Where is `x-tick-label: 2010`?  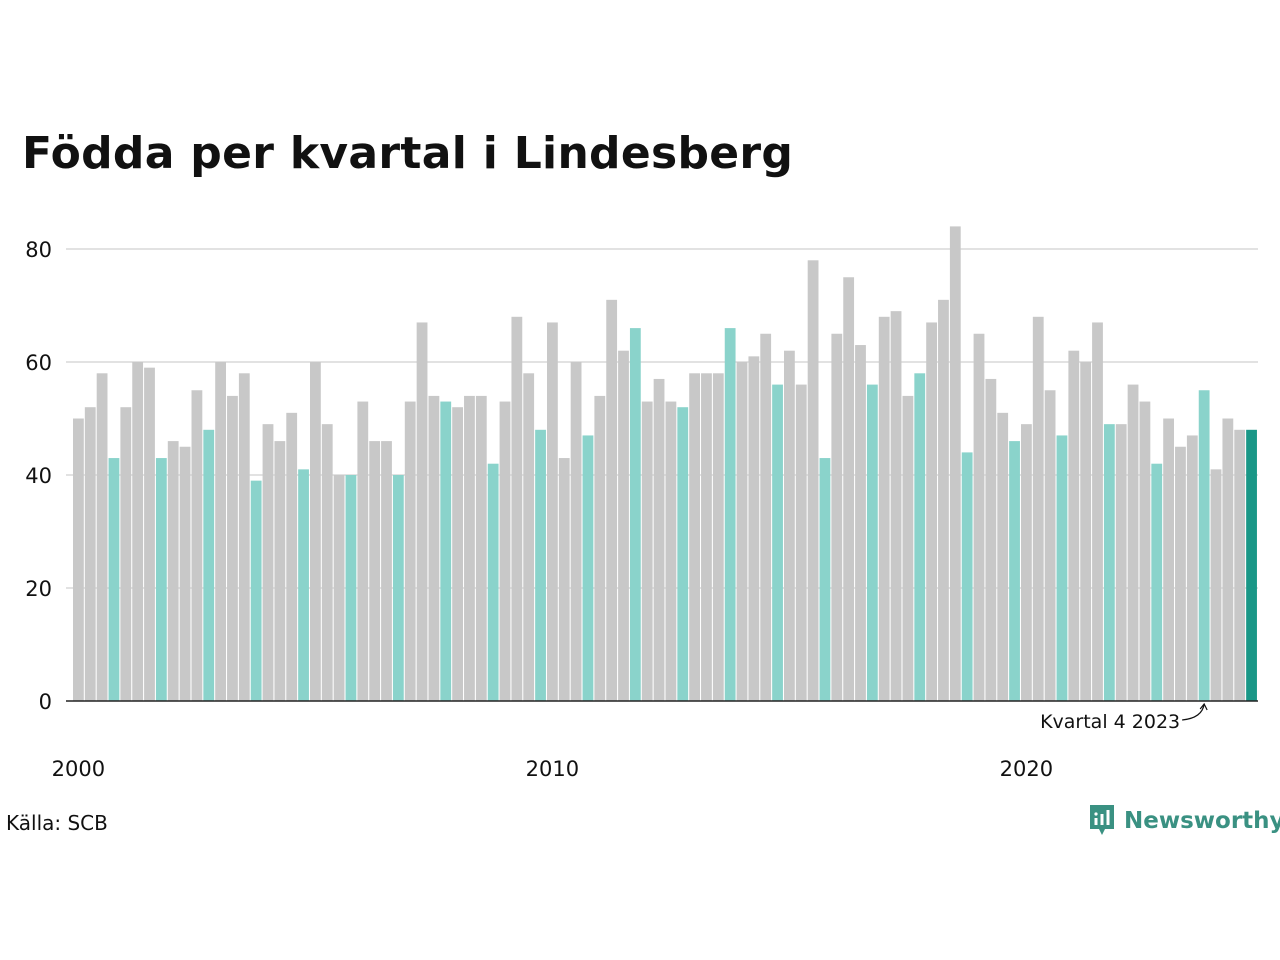 x-tick-label: 2010 is located at coordinates (552, 769).